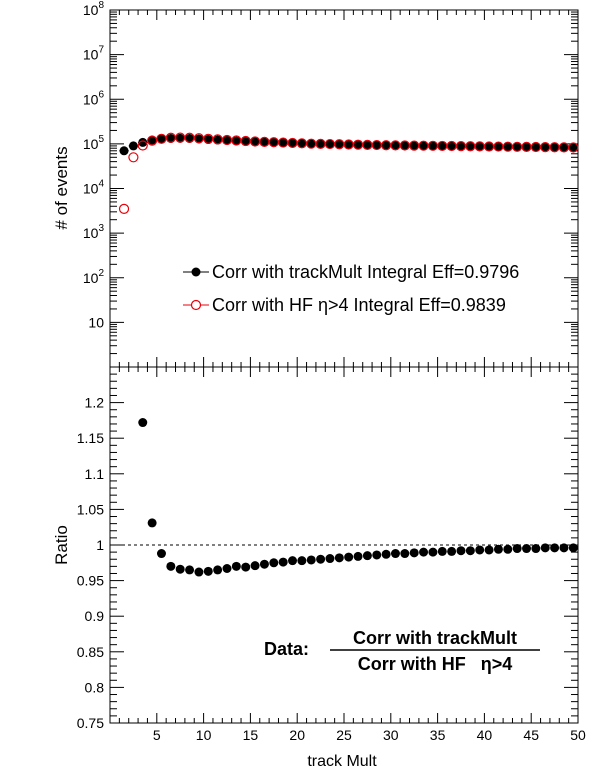  Describe the element at coordinates (438, 735) in the screenshot. I see `bottom-x-tick-label: 35` at that location.